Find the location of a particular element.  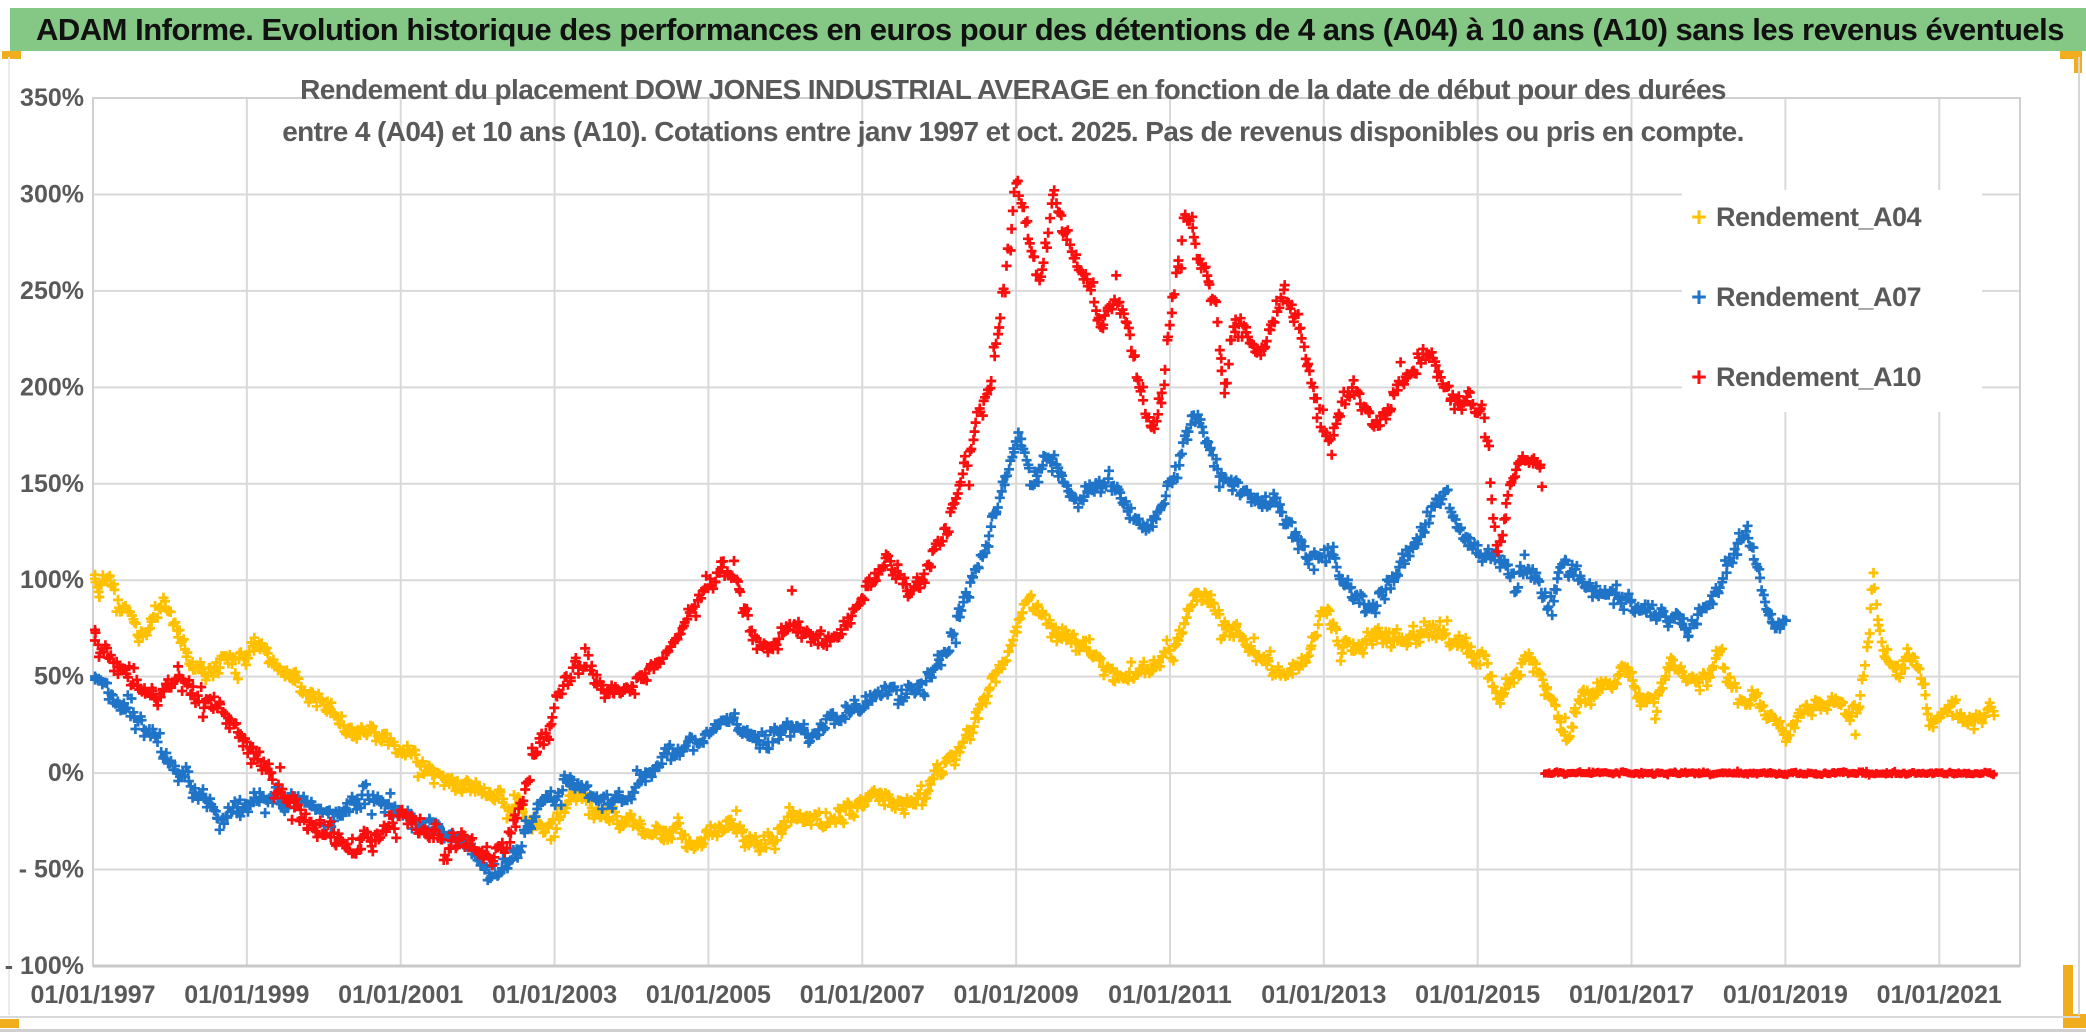

legend-item-a04: + Rendement_A04 is located at coordinates (1832, 217).